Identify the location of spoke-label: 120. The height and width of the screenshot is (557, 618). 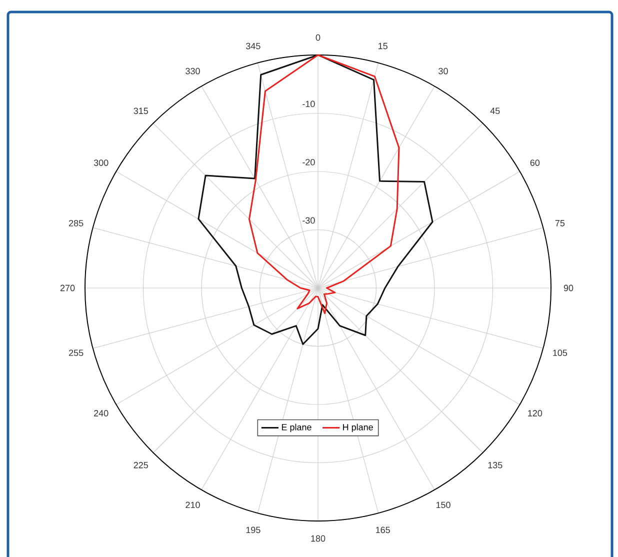
(535, 413).